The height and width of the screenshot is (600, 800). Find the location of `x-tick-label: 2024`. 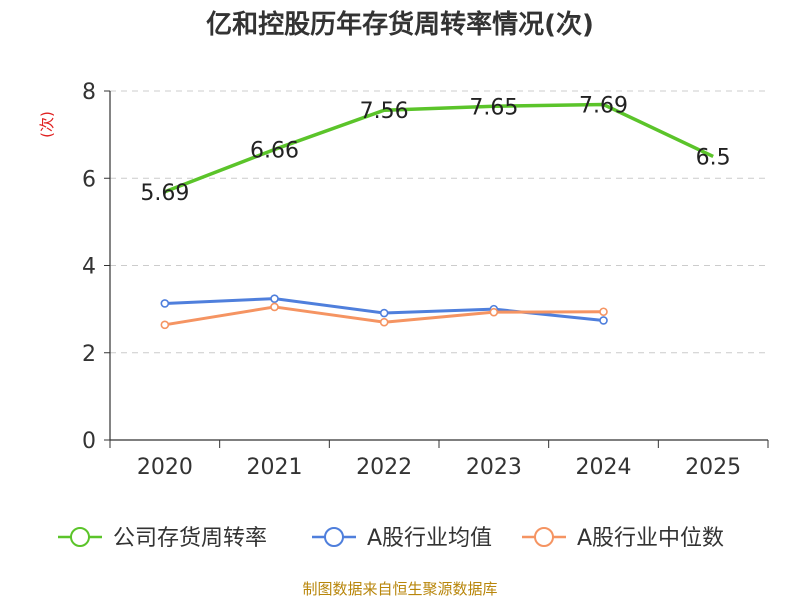

x-tick-label: 2024 is located at coordinates (604, 467).